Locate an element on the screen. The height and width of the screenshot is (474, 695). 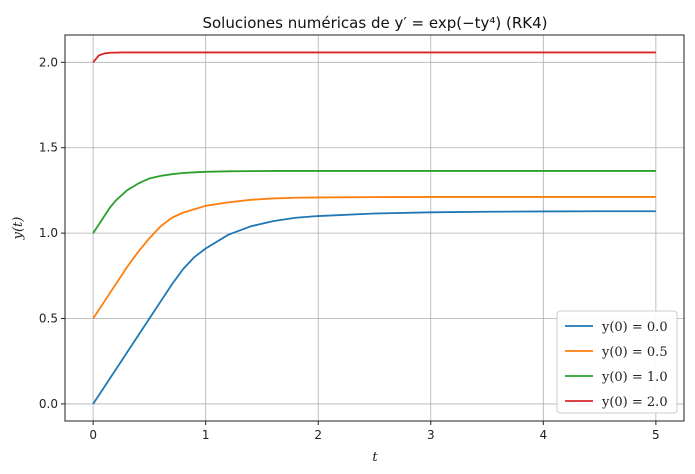
legend-label: y(0) = 0.5 is located at coordinates (634, 352).